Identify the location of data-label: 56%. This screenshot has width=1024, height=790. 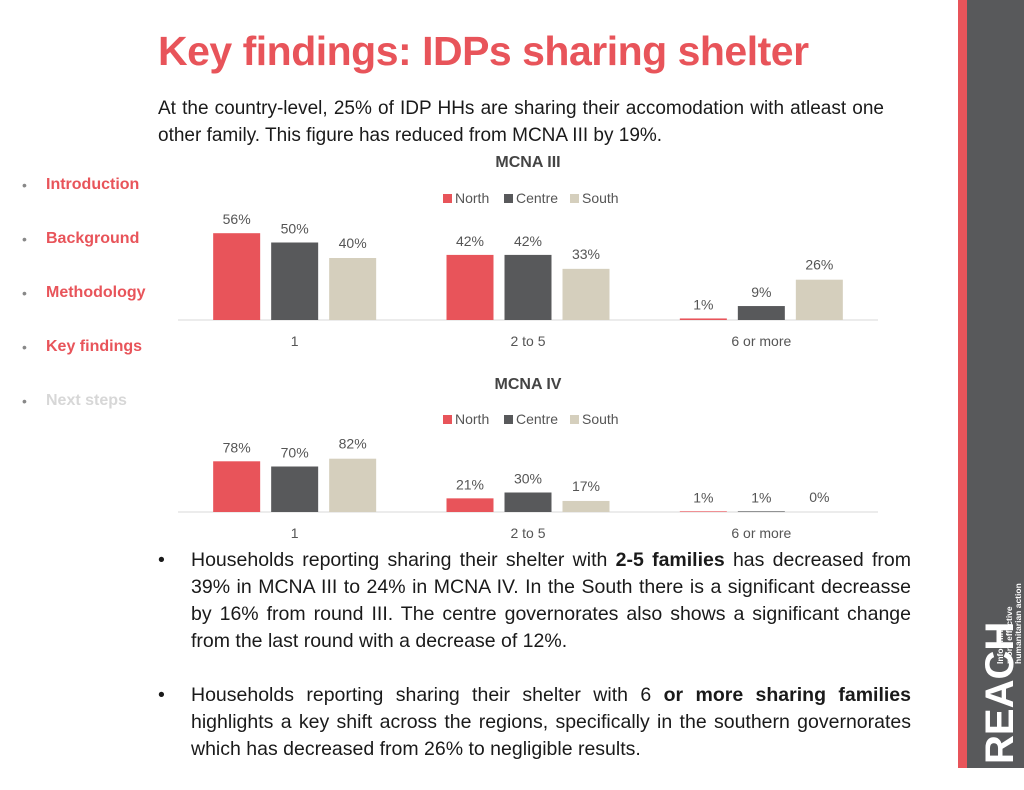
(237, 219).